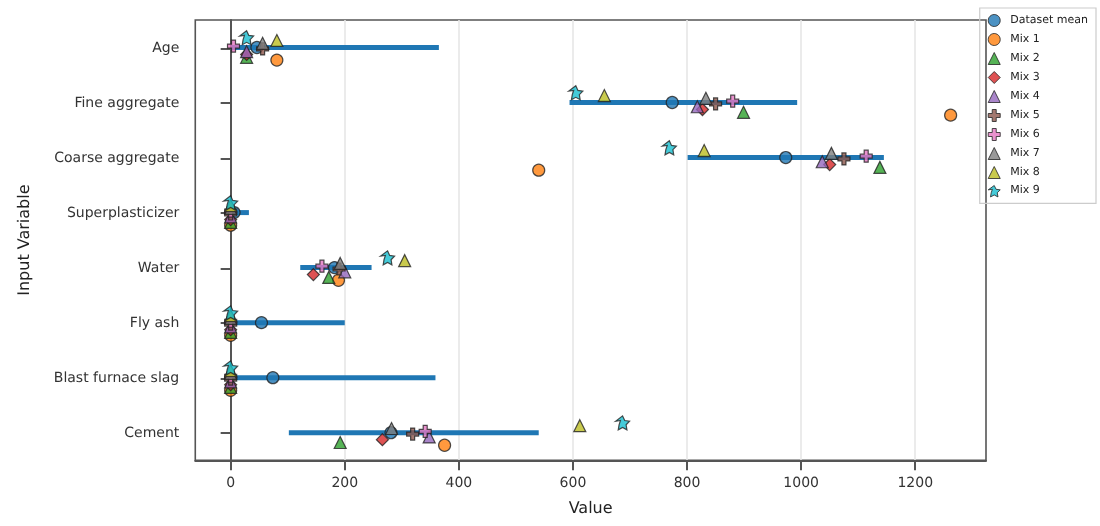 Image resolution: width=1100 pixels, height=526 pixels. Describe the element at coordinates (24, 240) in the screenshot. I see `y-axis-title: Input Variable` at that location.